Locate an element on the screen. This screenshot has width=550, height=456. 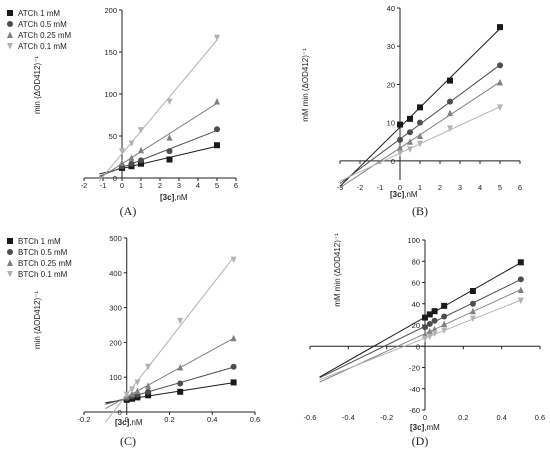
y-axis-title: min (ΔOD412)⁻¹ is located at coordinates (37, 320).